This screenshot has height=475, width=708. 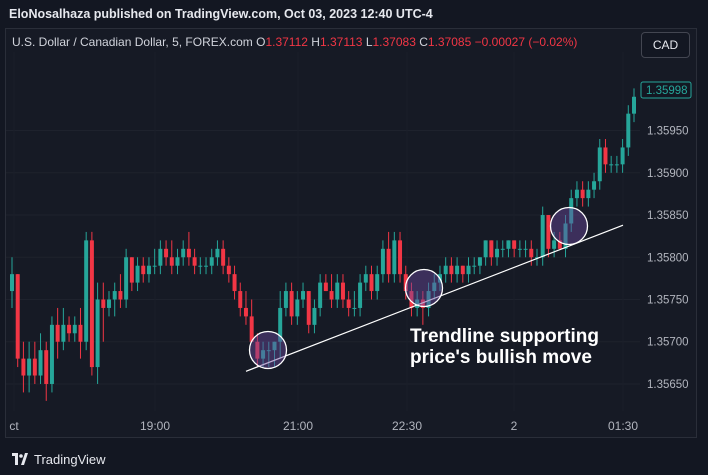 I want to click on highlight-circle, so click(x=569, y=226).